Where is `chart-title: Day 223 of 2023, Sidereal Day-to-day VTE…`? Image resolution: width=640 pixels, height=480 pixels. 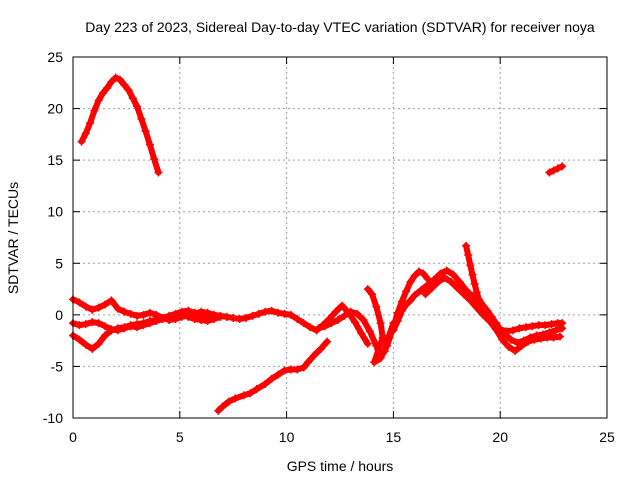 chart-title: Day 223 of 2023, Sidereal Day-to-day VTE… is located at coordinates (340, 27).